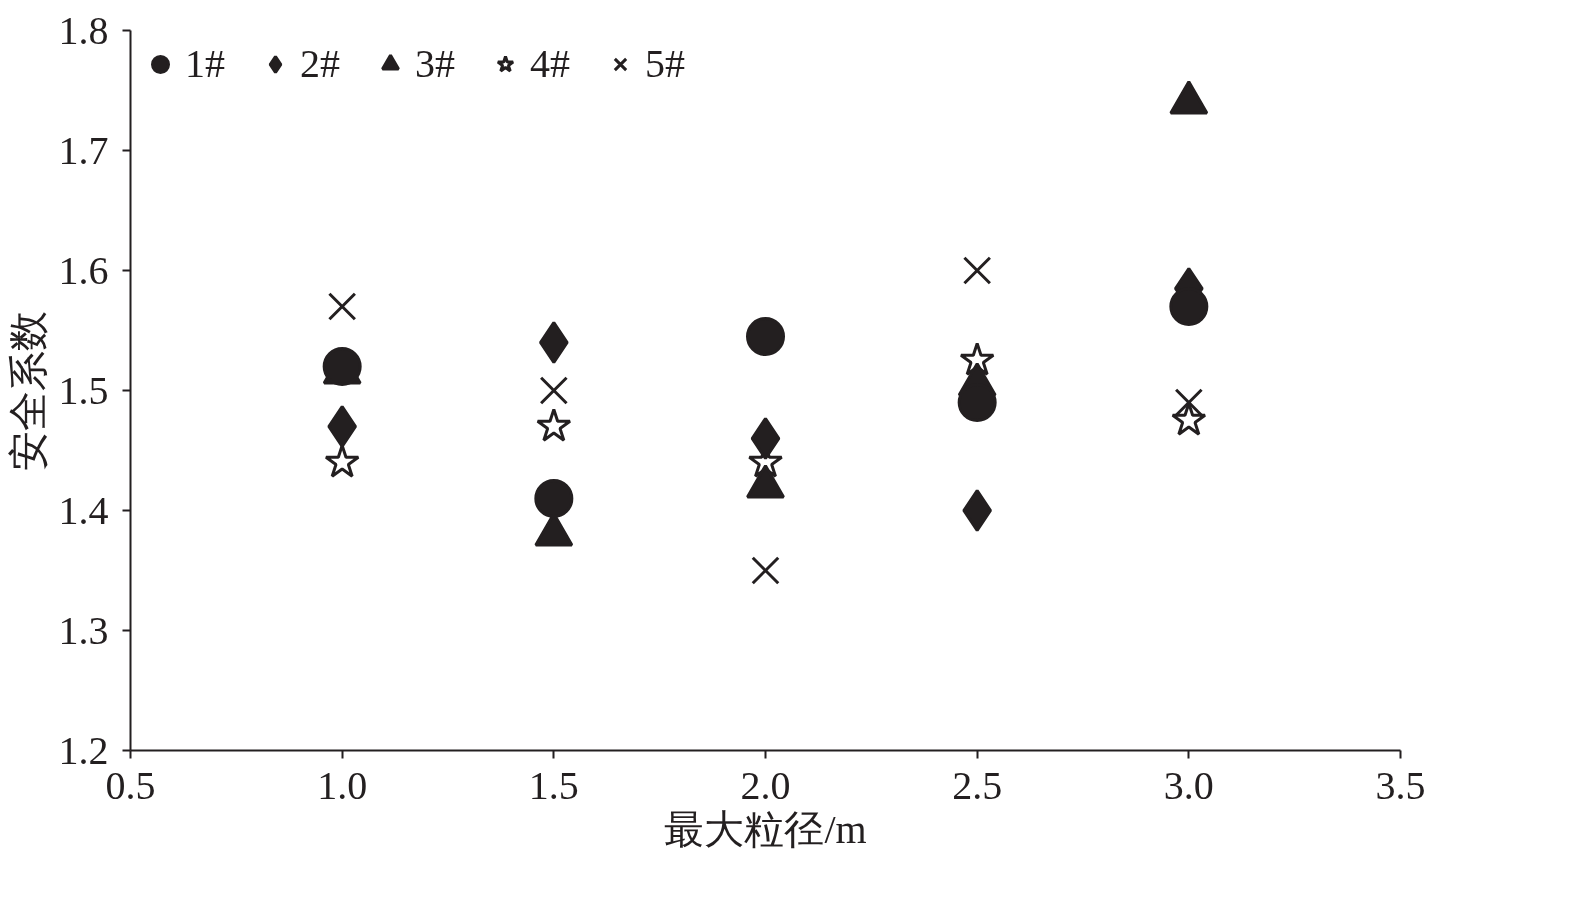  I want to click on x-axis-title: 最大粒径/m, so click(765, 829).